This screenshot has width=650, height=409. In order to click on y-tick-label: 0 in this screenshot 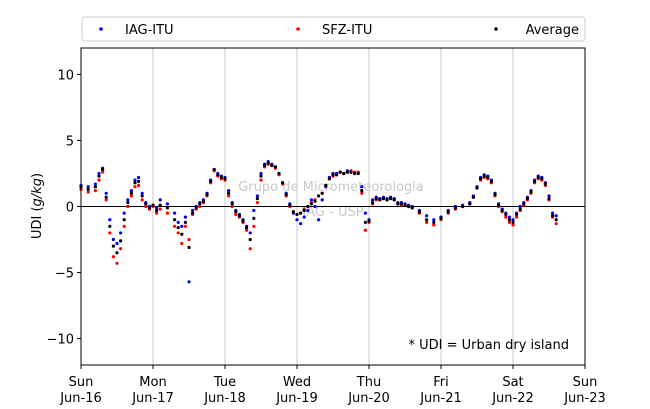, I will do `click(70, 208)`.